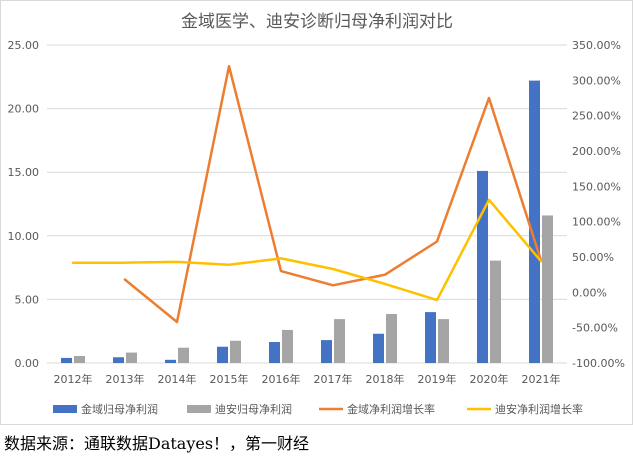 This screenshot has height=469, width=633. What do you see at coordinates (391, 409) in the screenshot?
I see `legend-label: 金域净利润增长率` at bounding box center [391, 409].